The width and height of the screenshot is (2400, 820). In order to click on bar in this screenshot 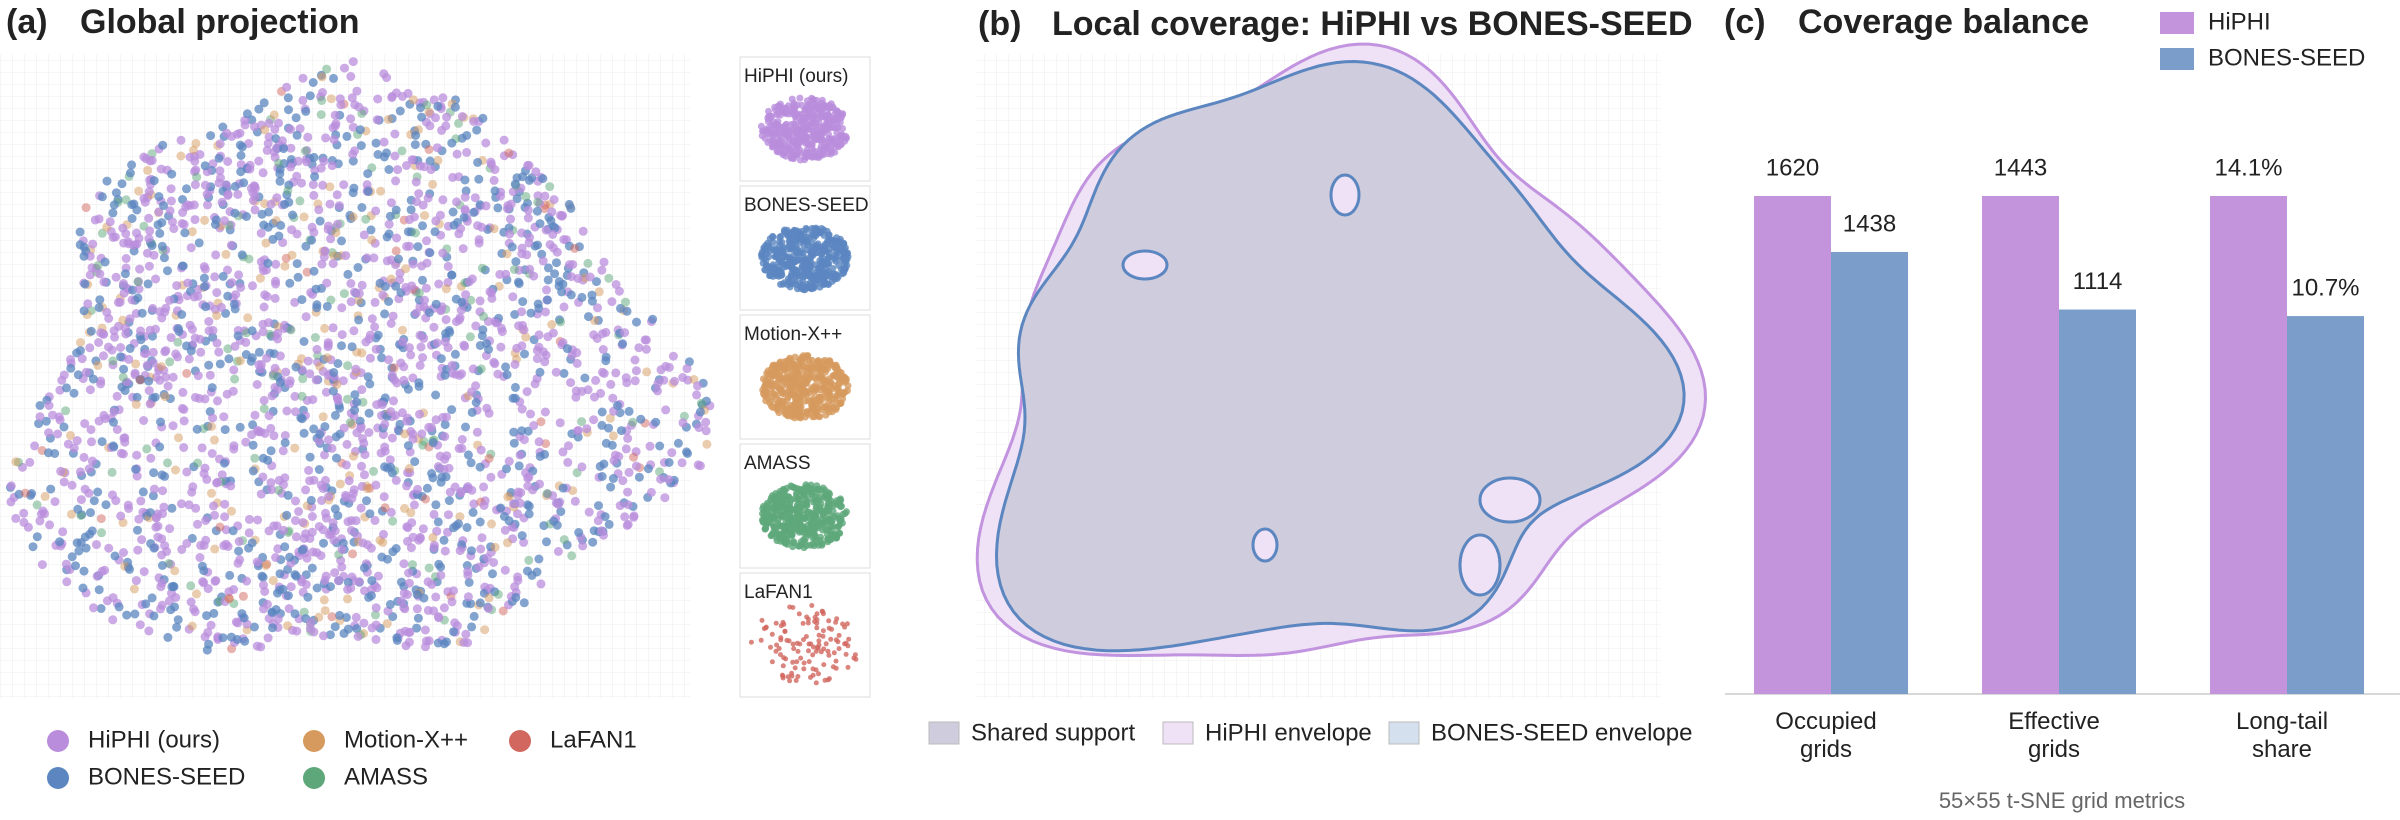, I will do `click(2248, 445)`.